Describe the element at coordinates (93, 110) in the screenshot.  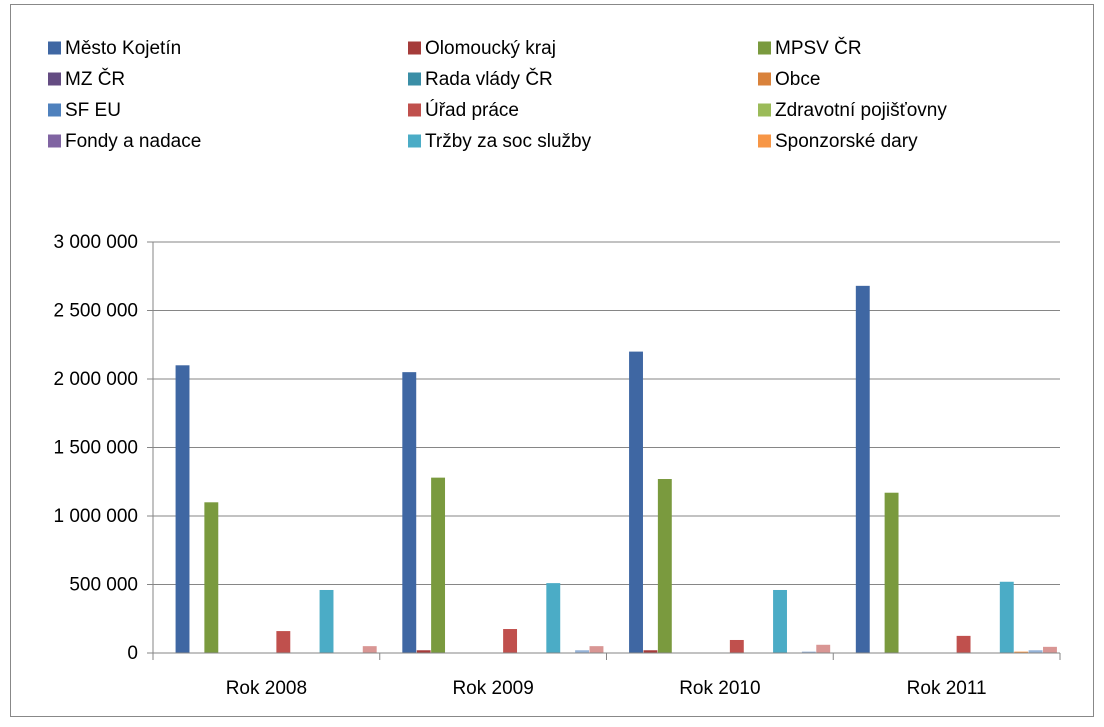
I see `legend-label: SF EU` at that location.